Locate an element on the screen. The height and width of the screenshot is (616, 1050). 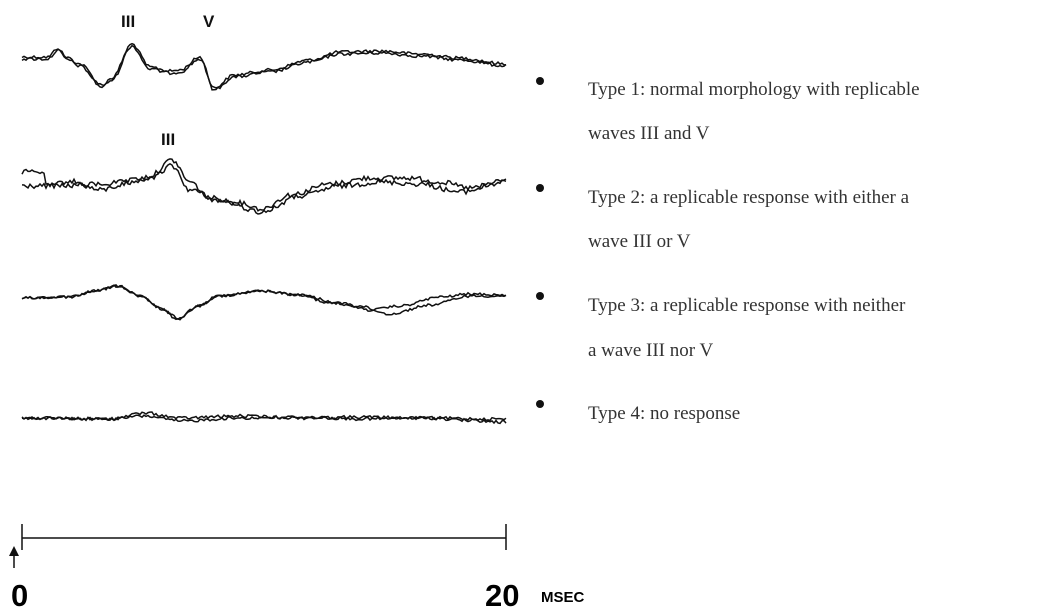
type1-wave-v-label: V is located at coordinates (209, 21).